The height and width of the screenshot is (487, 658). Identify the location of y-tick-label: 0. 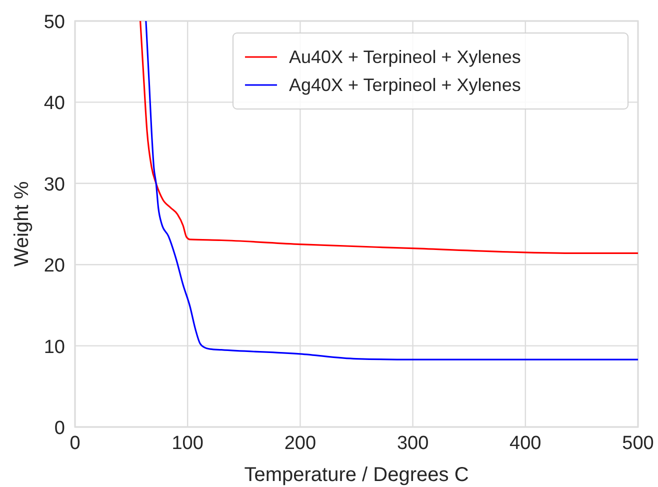
(59, 428).